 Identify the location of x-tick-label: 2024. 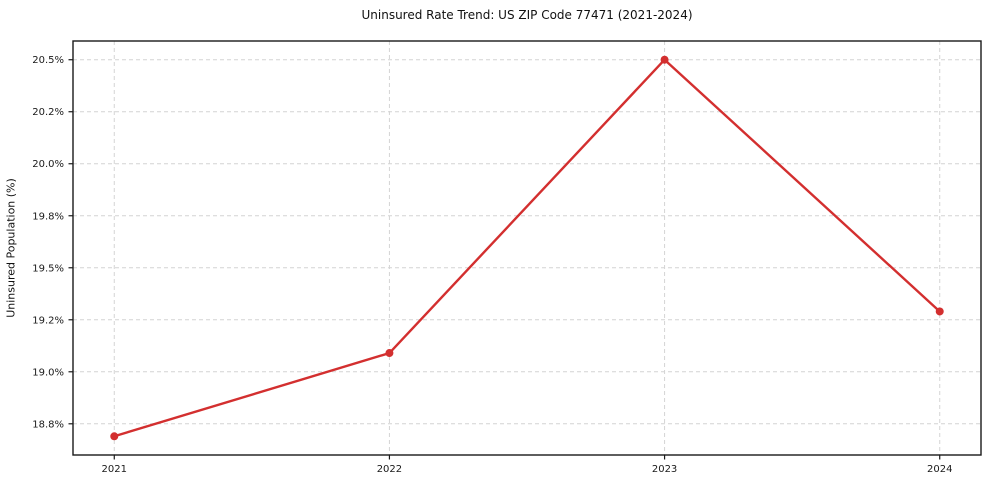
(939, 469).